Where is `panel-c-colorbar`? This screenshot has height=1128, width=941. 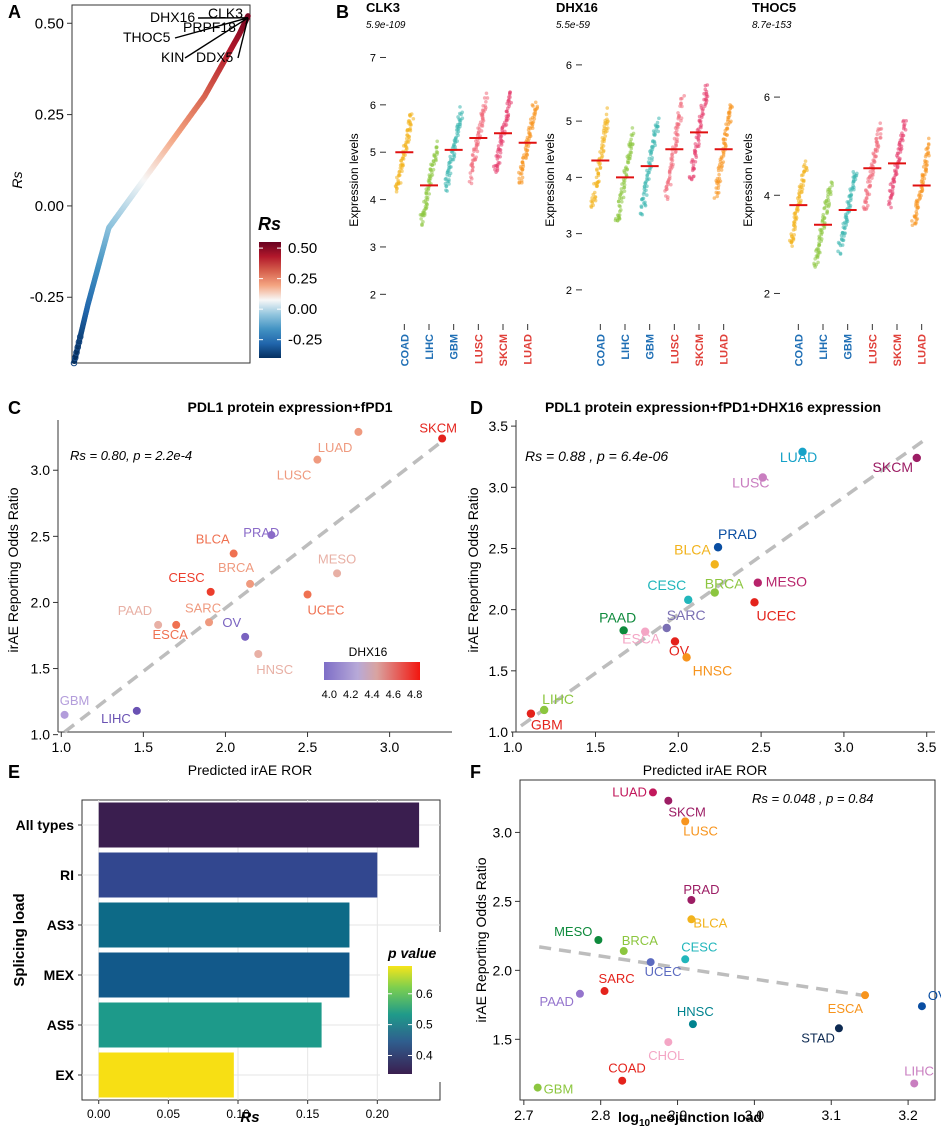
panel-c-colorbar is located at coordinates (372, 671).